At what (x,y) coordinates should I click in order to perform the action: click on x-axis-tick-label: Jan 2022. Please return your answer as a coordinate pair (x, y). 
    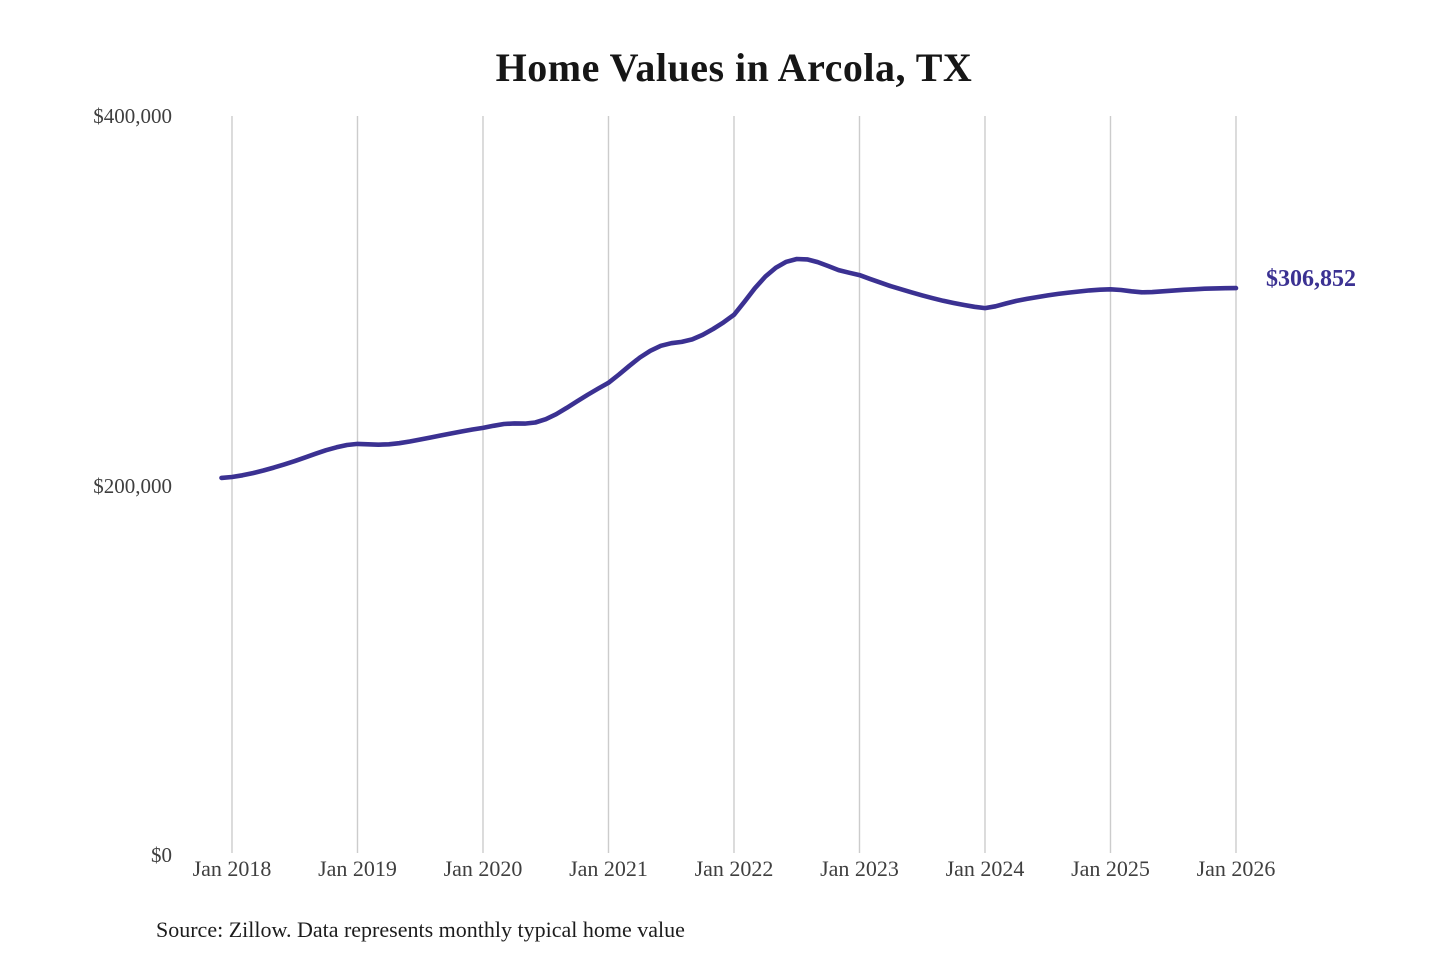
    Looking at the image, I should click on (734, 868).